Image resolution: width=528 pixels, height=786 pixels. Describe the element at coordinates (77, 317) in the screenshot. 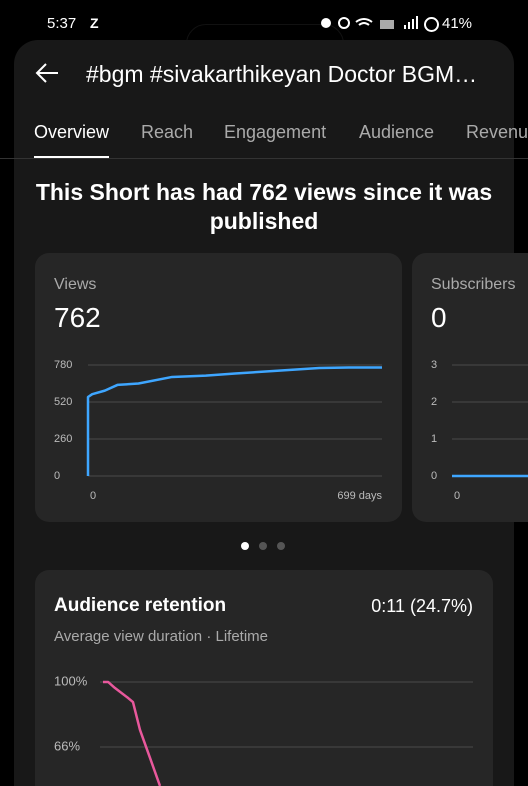

I see `card-total: 762` at that location.